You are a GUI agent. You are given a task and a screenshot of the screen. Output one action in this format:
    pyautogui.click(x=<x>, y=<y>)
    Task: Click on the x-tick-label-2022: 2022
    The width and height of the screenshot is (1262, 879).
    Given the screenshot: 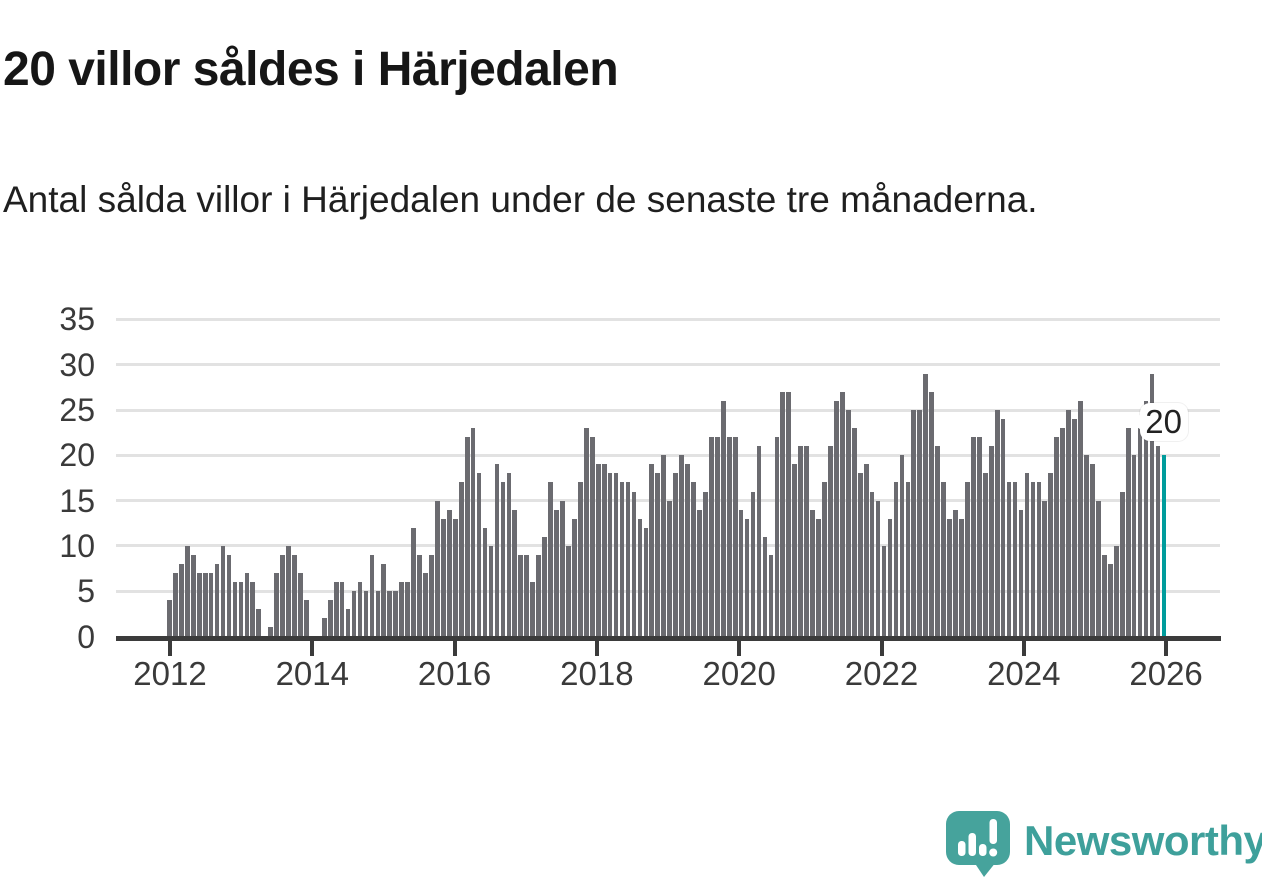 What is the action you would take?
    pyautogui.click(x=881, y=673)
    